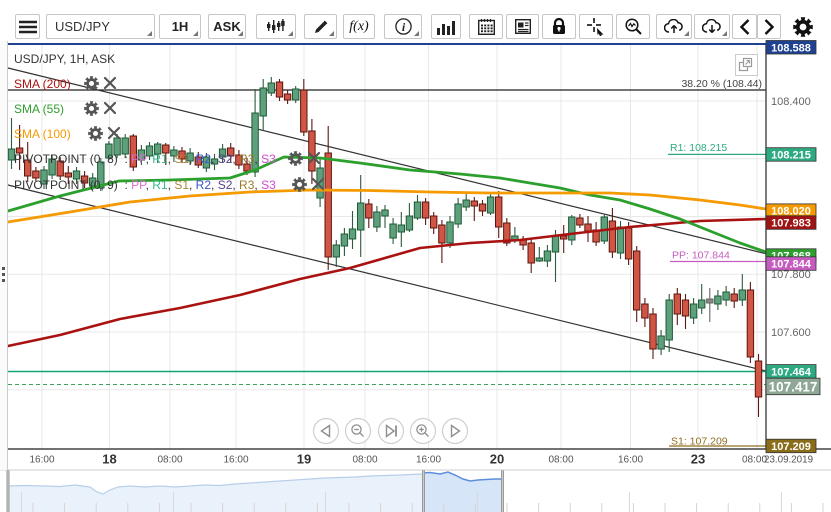  I want to click on svg-text: 38.20 % (108.44), so click(721, 84).